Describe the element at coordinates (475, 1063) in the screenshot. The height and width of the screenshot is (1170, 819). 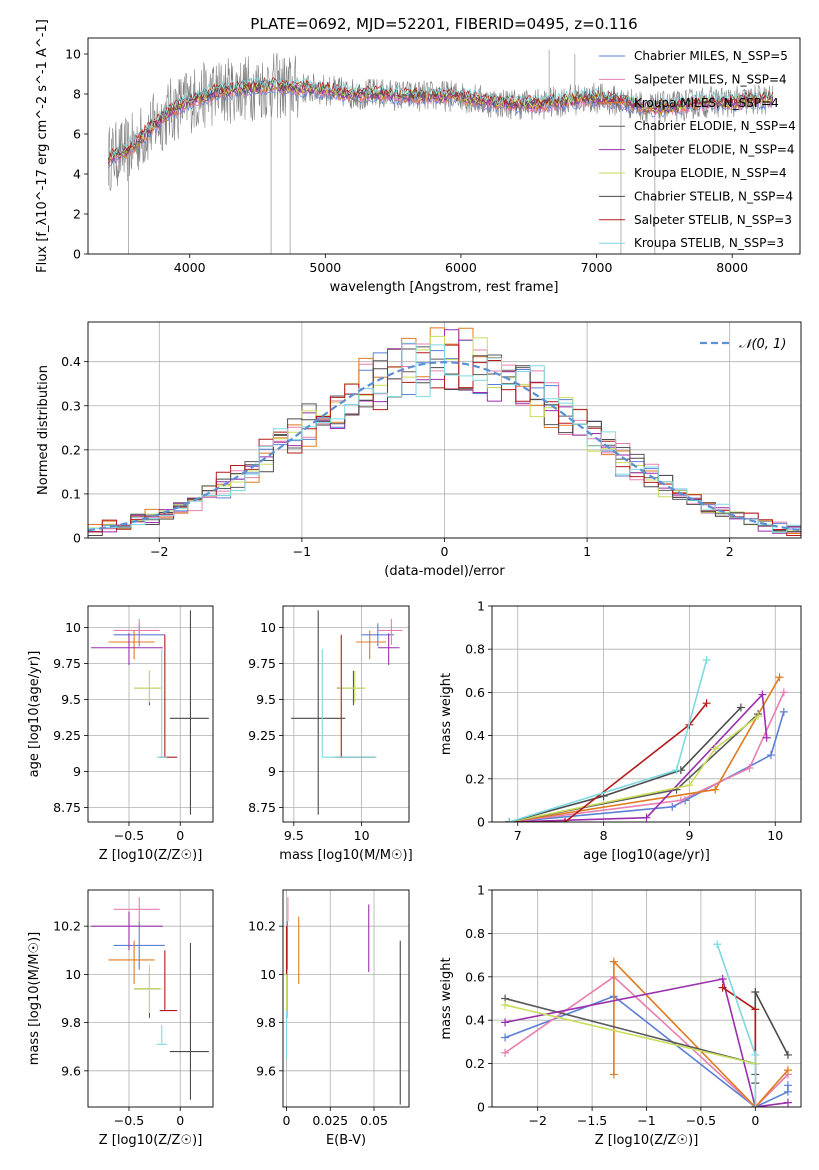
I see `y-tick-label: 0.2` at that location.